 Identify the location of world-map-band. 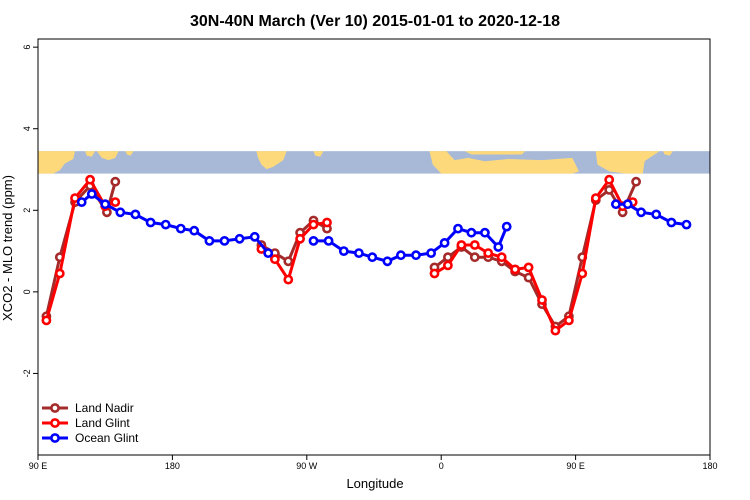
(374, 162).